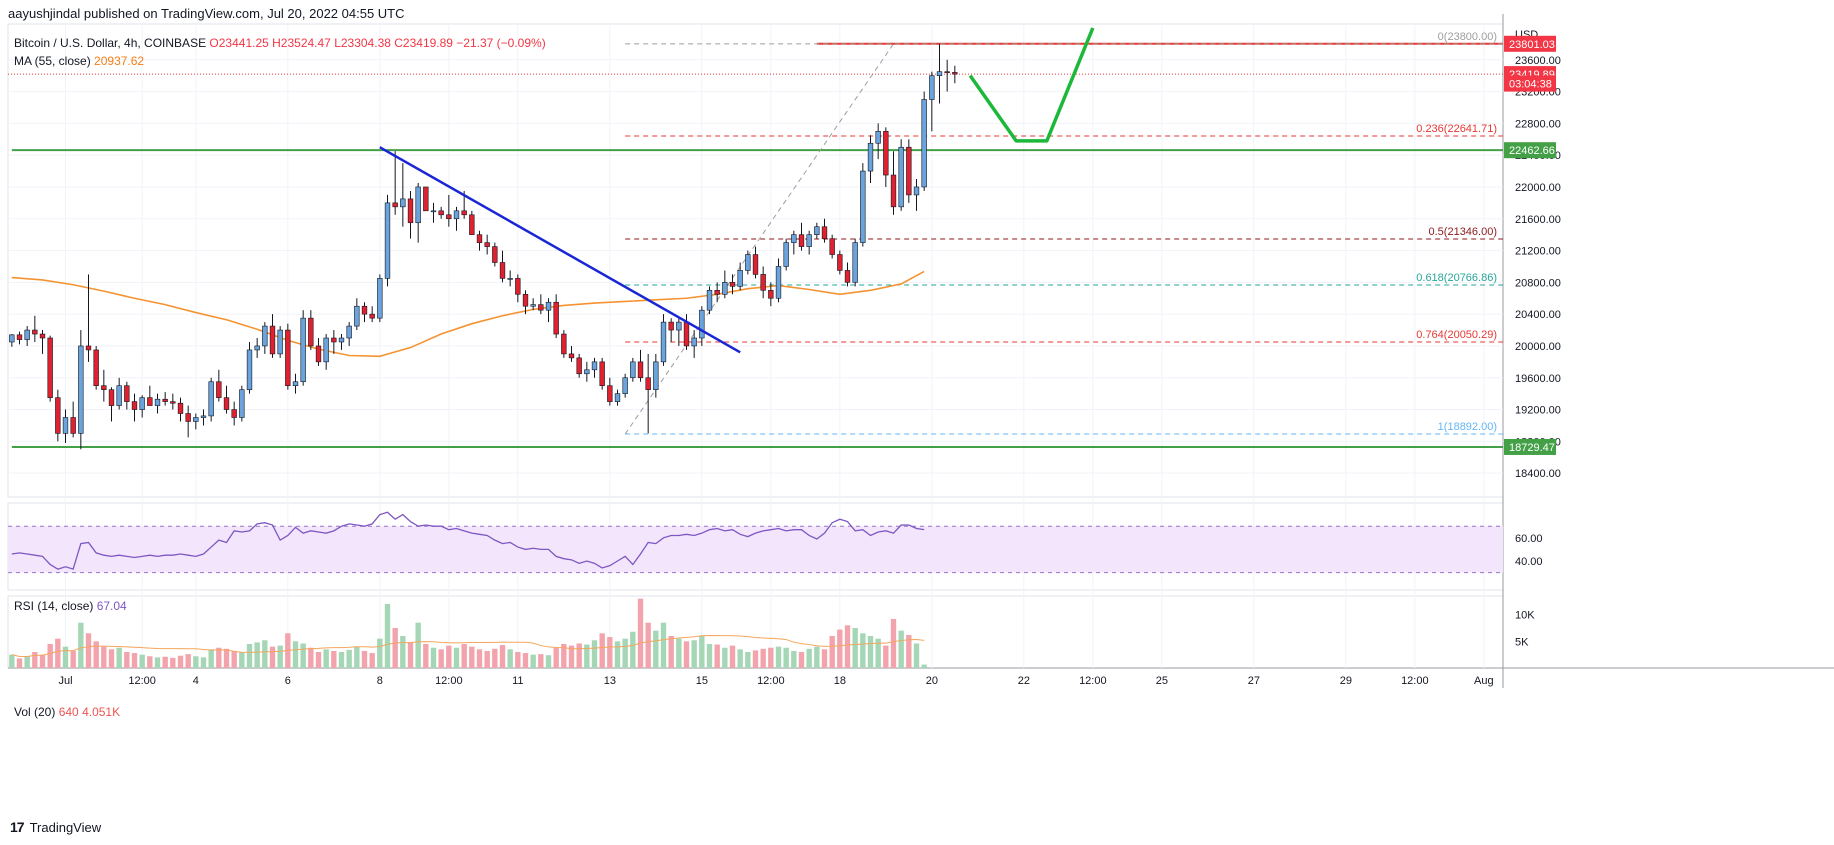  I want to click on volume-label: Vol (20), so click(35, 712).